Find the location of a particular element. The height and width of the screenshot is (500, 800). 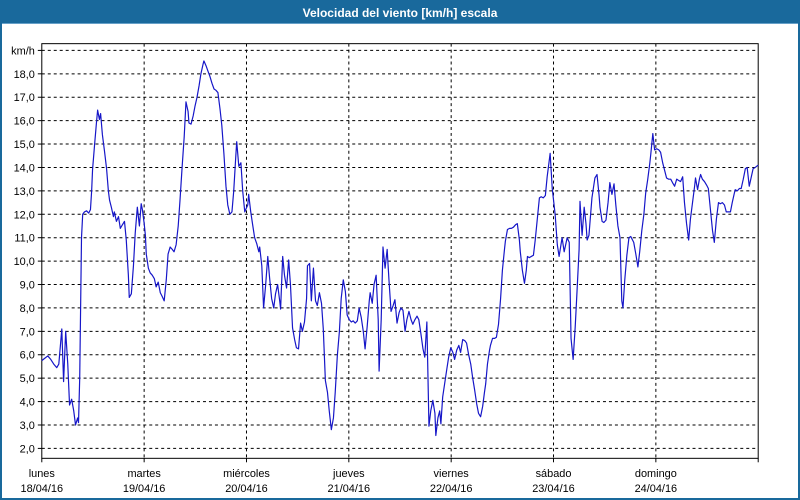

y-tick-label: 2,0 is located at coordinates (27, 449).